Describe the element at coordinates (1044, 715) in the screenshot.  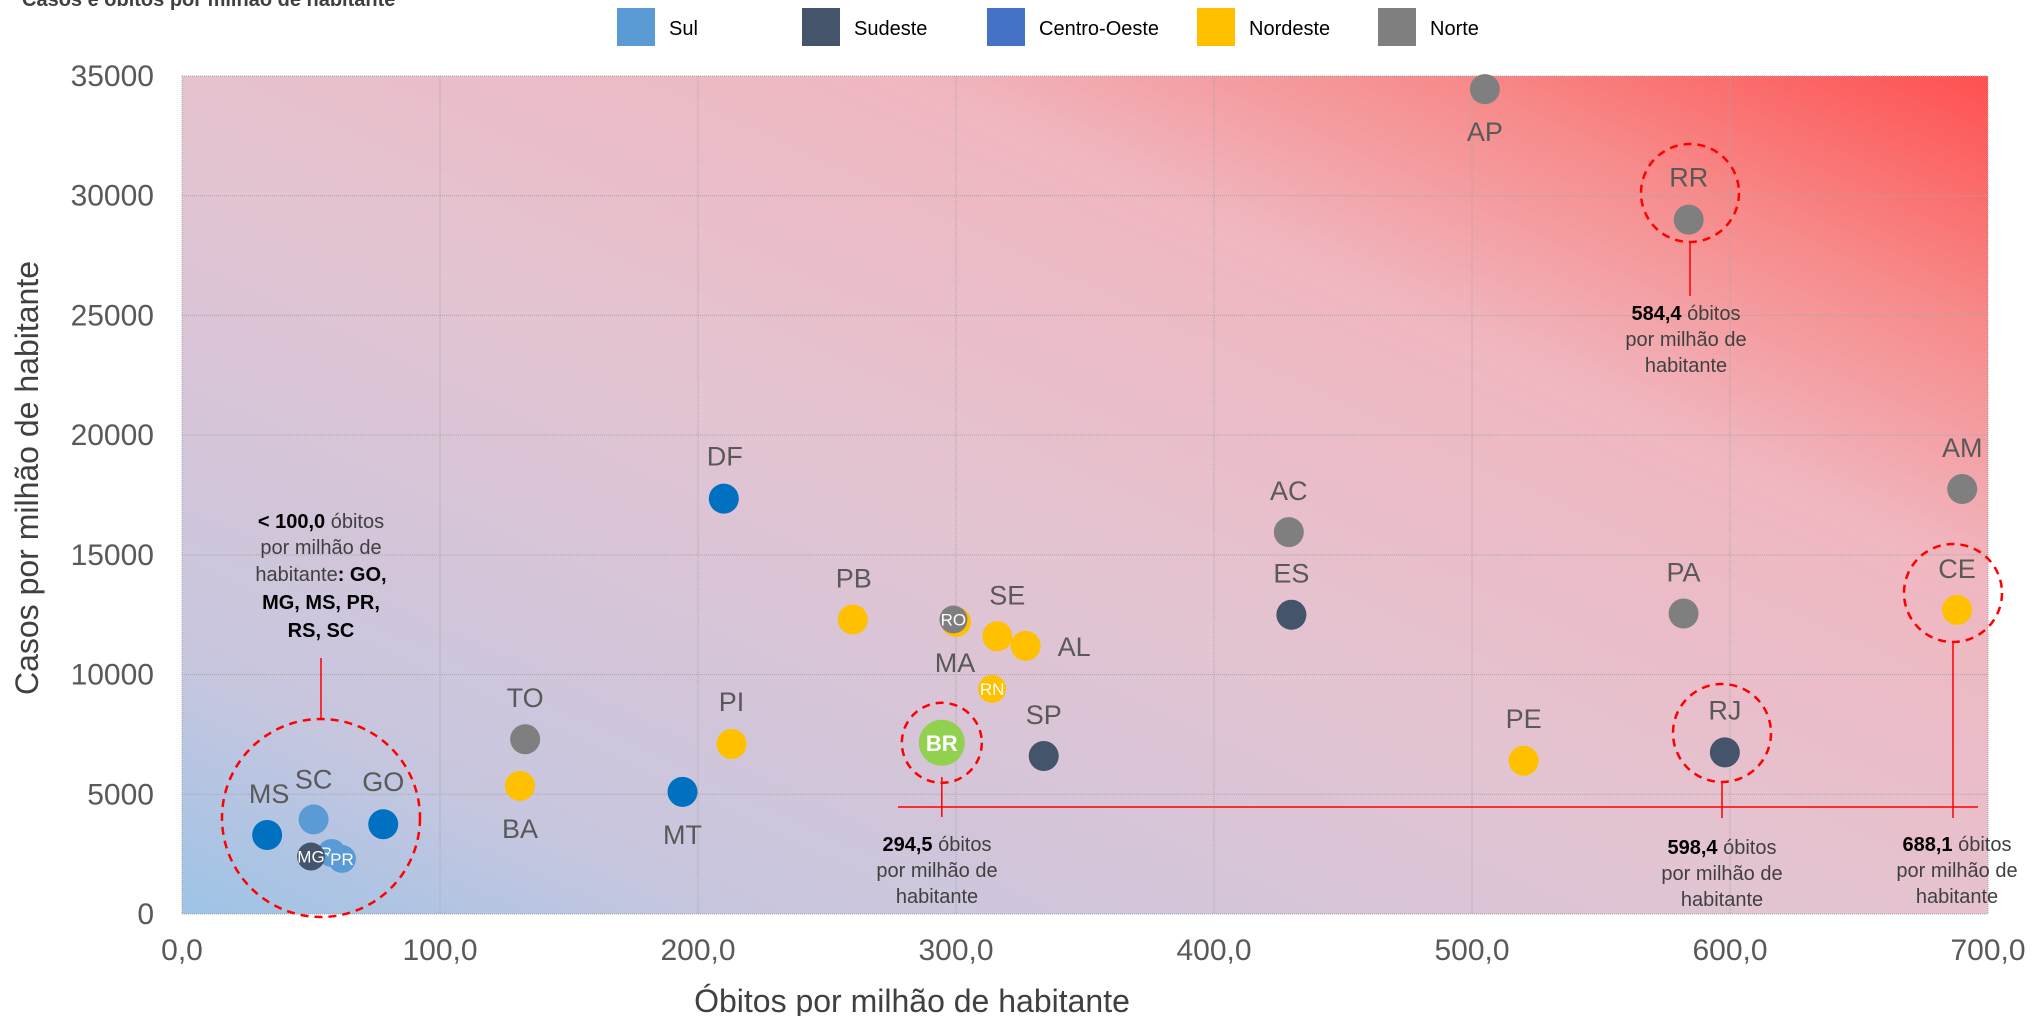
I see `point-label-sp: SP` at that location.